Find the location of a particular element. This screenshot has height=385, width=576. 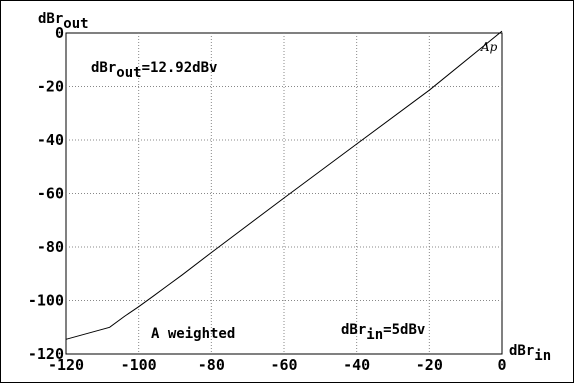

y-tick-label: -120 is located at coordinates (46, 354).